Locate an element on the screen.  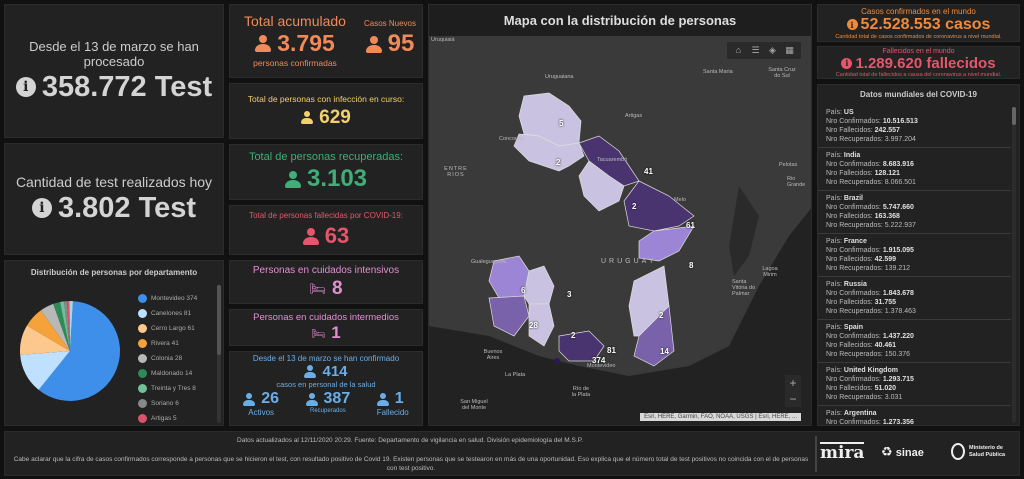
legend-item: Soriano 6 is located at coordinates (167, 403).